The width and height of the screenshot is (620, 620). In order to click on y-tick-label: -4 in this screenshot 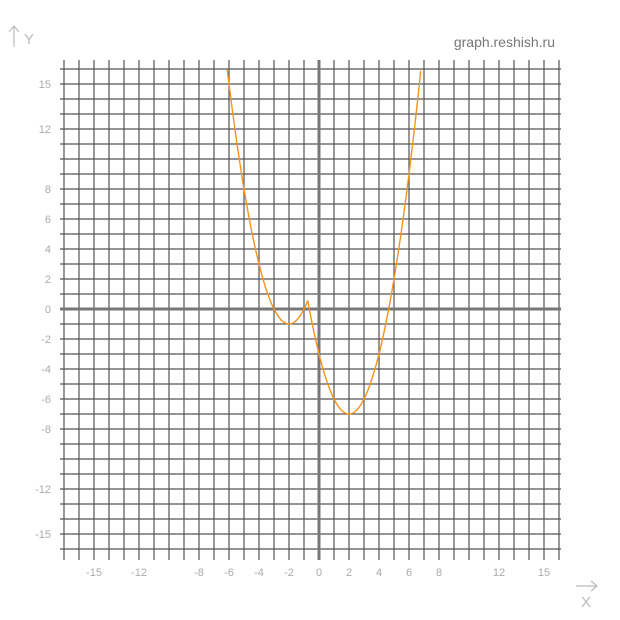, I will do `click(46, 370)`.